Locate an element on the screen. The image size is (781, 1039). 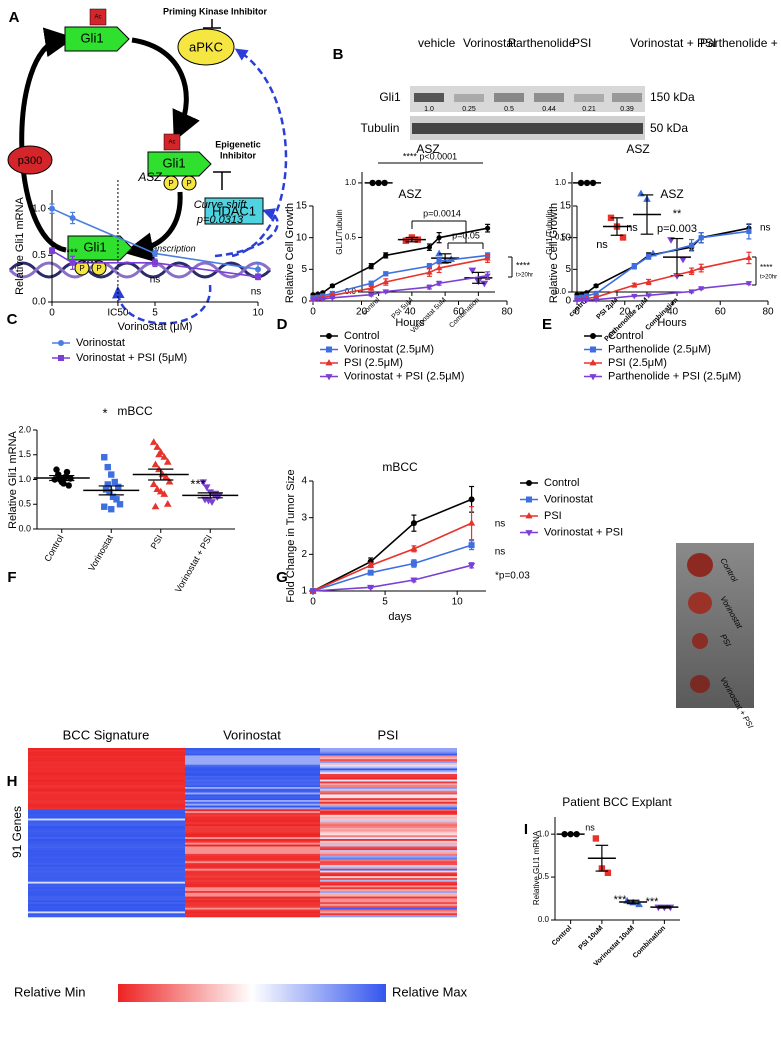
legend-label: Vorinostat (2.5μM) is located at coordinates (389, 349).